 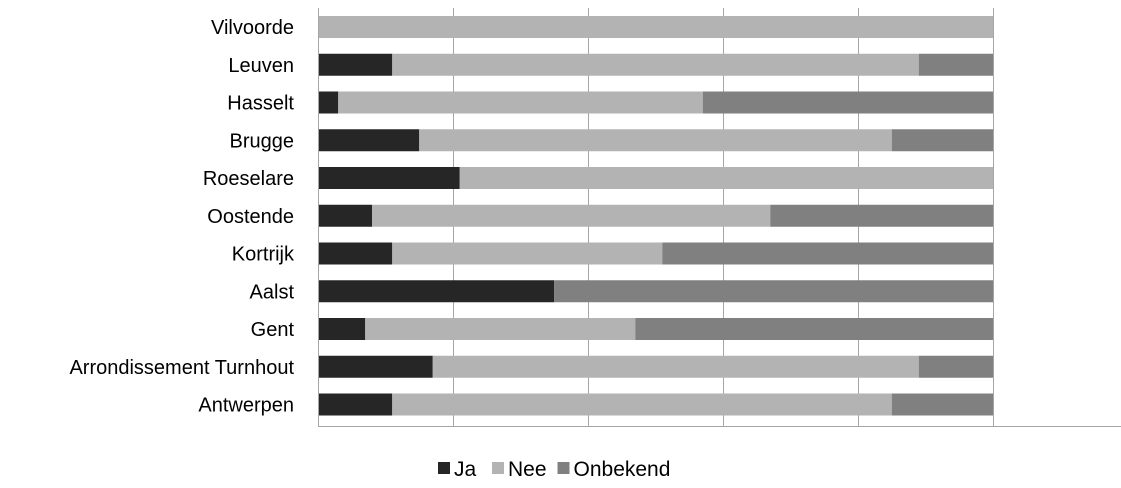 What do you see at coordinates (262, 141) in the screenshot?
I see `category-label: Brugge` at bounding box center [262, 141].